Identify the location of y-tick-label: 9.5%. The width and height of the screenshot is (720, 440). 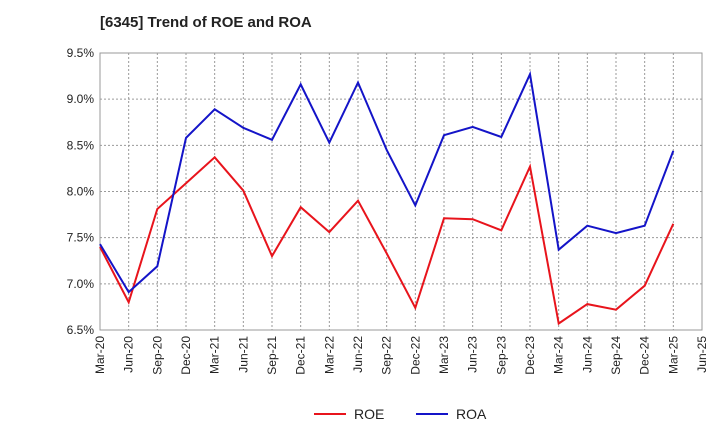
(81, 53).